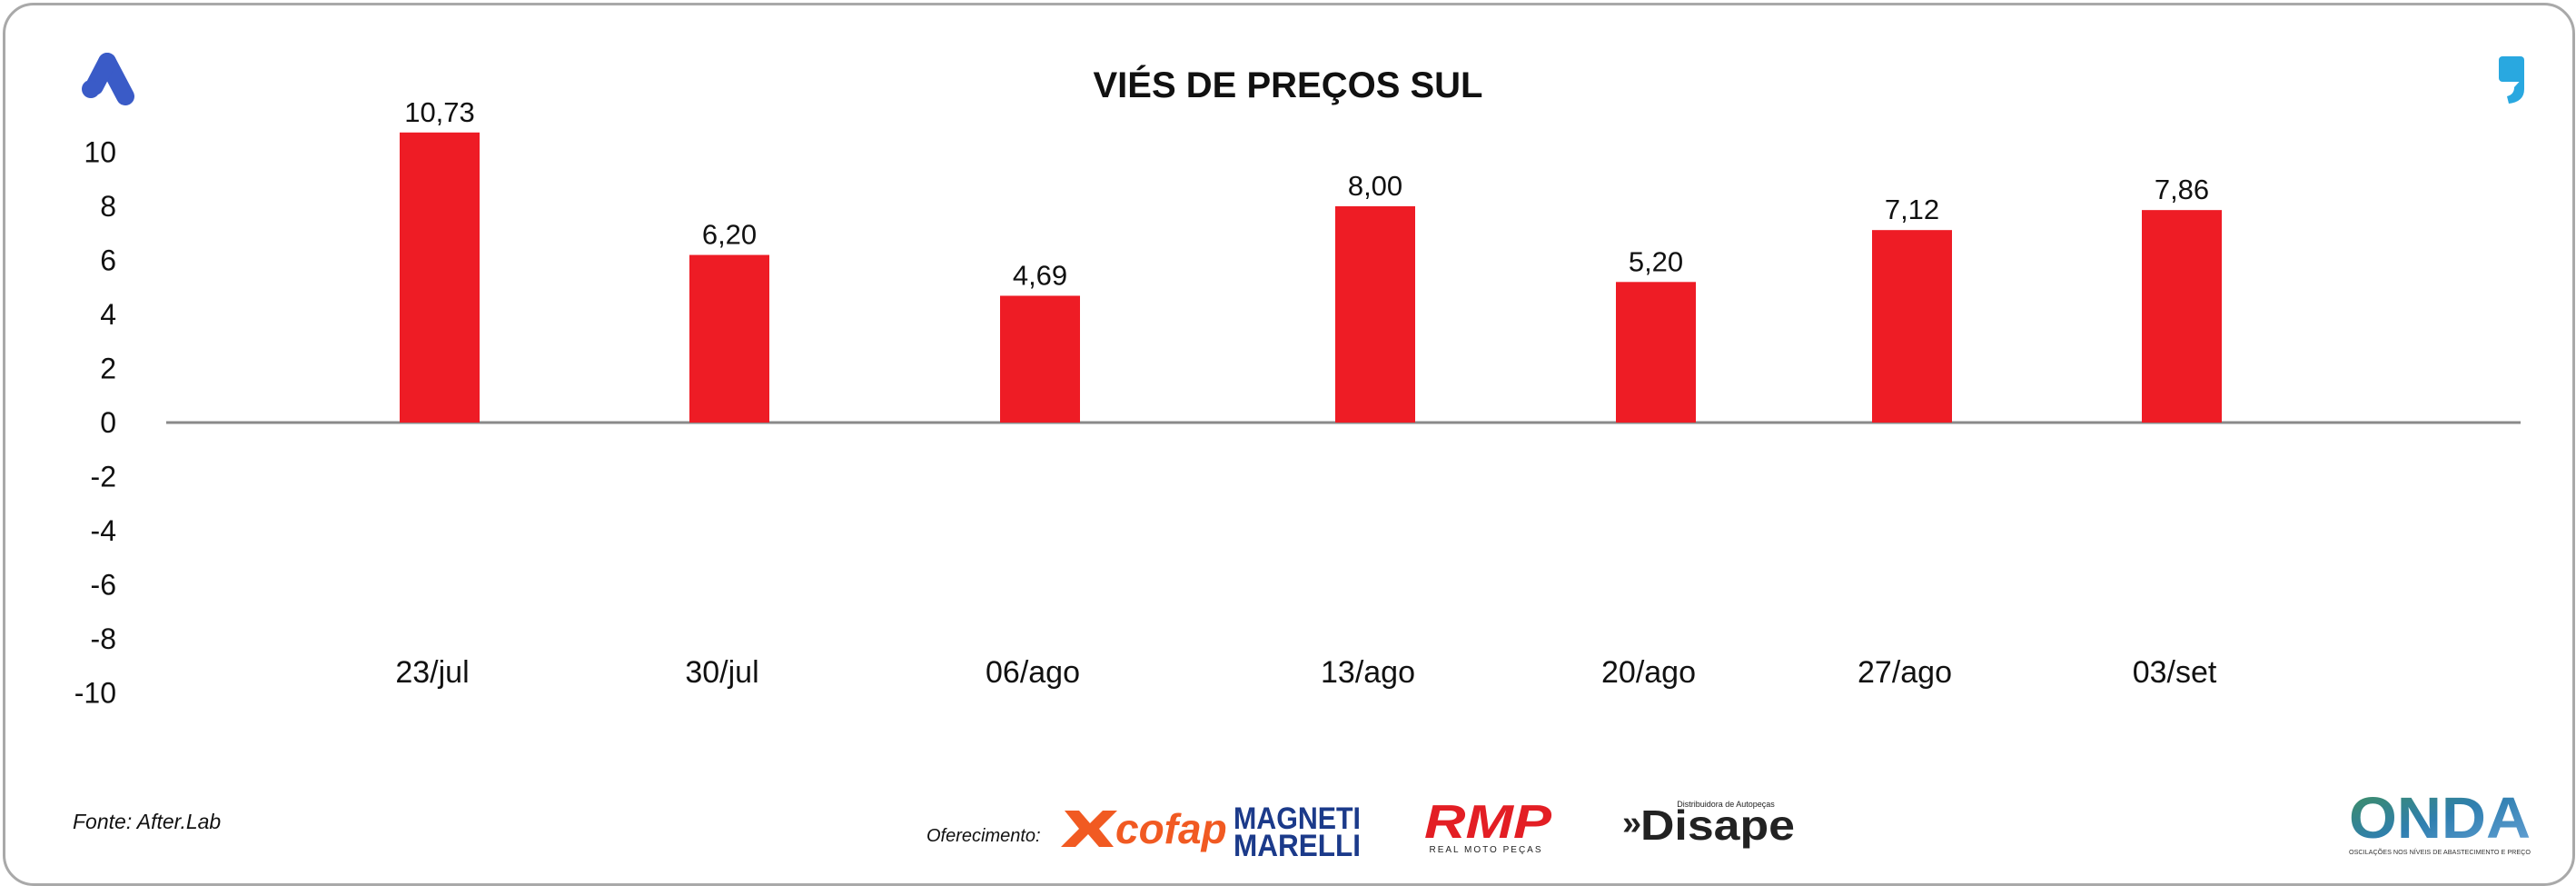 The image size is (2576, 886). I want to click on x-tick-label: 27/ago, so click(1905, 672).